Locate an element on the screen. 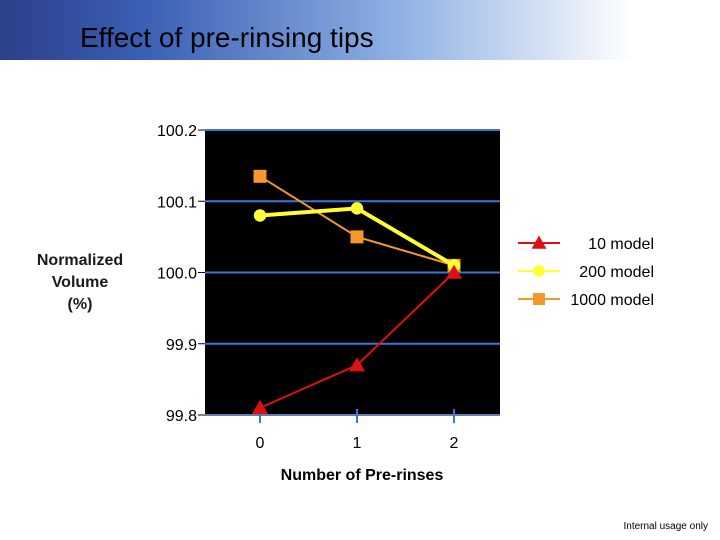  x-axis-ticks: 0 1 2 is located at coordinates (352, 430).